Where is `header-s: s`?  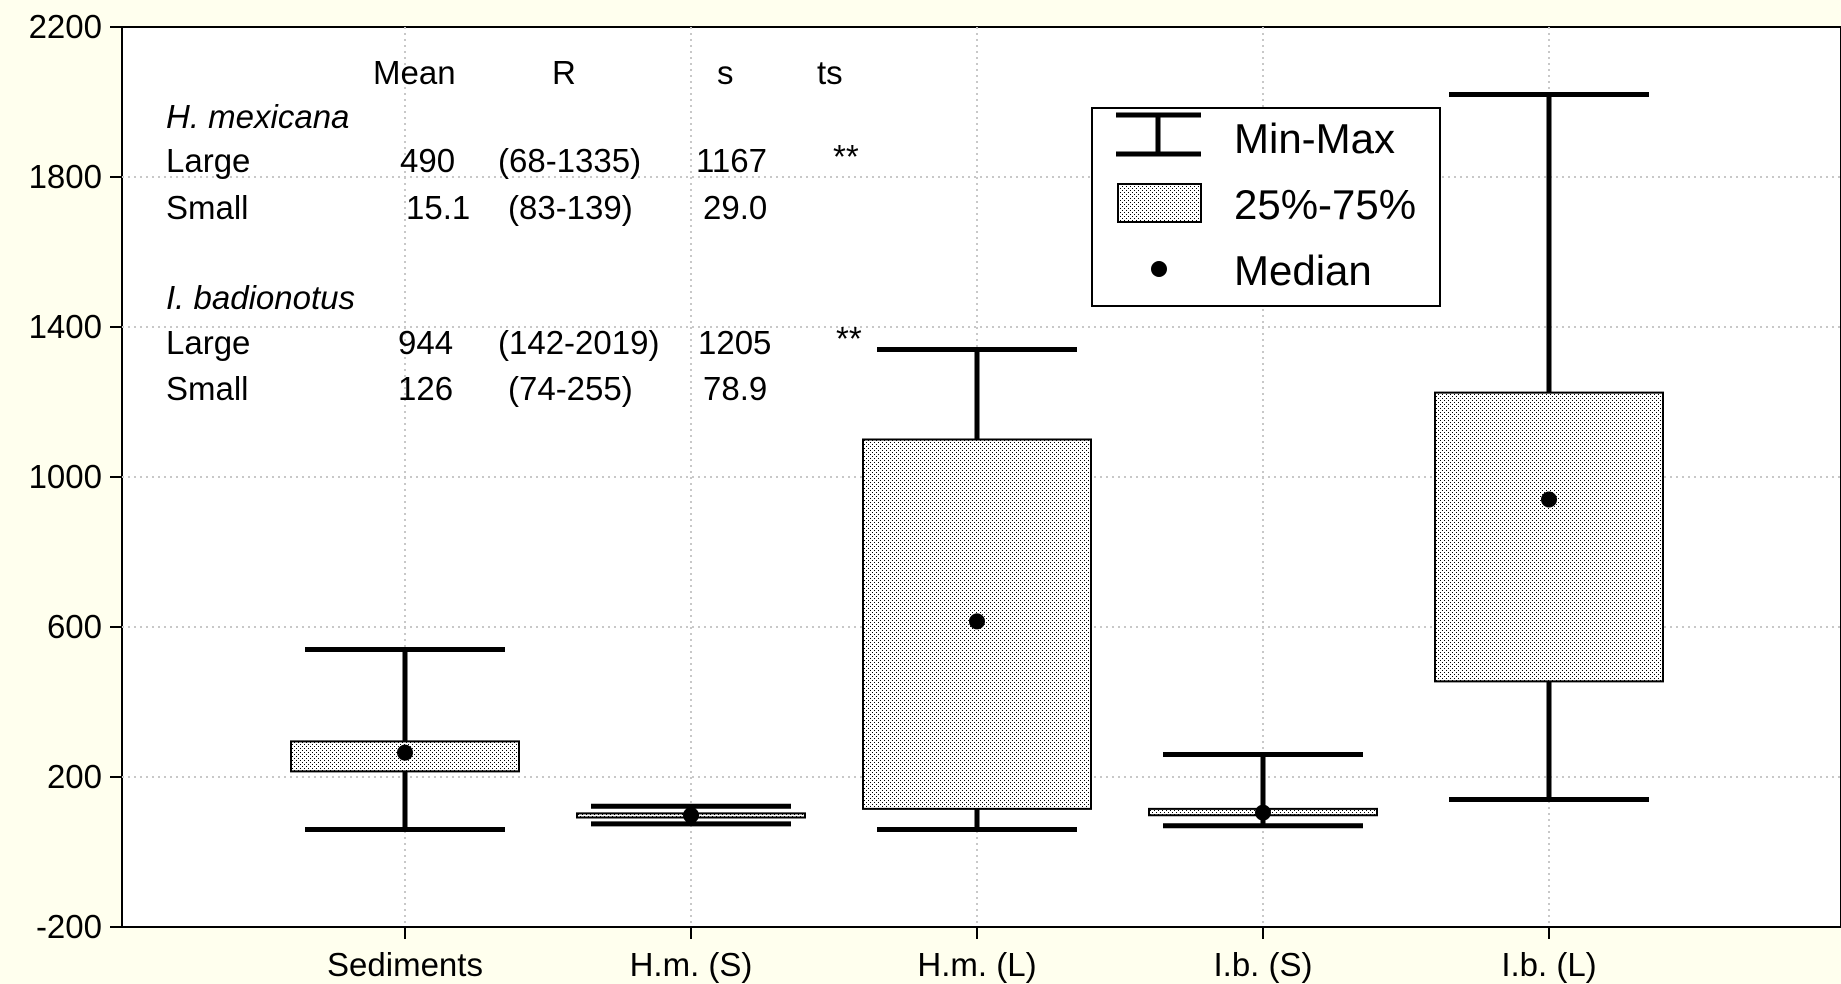
header-s: s is located at coordinates (725, 72).